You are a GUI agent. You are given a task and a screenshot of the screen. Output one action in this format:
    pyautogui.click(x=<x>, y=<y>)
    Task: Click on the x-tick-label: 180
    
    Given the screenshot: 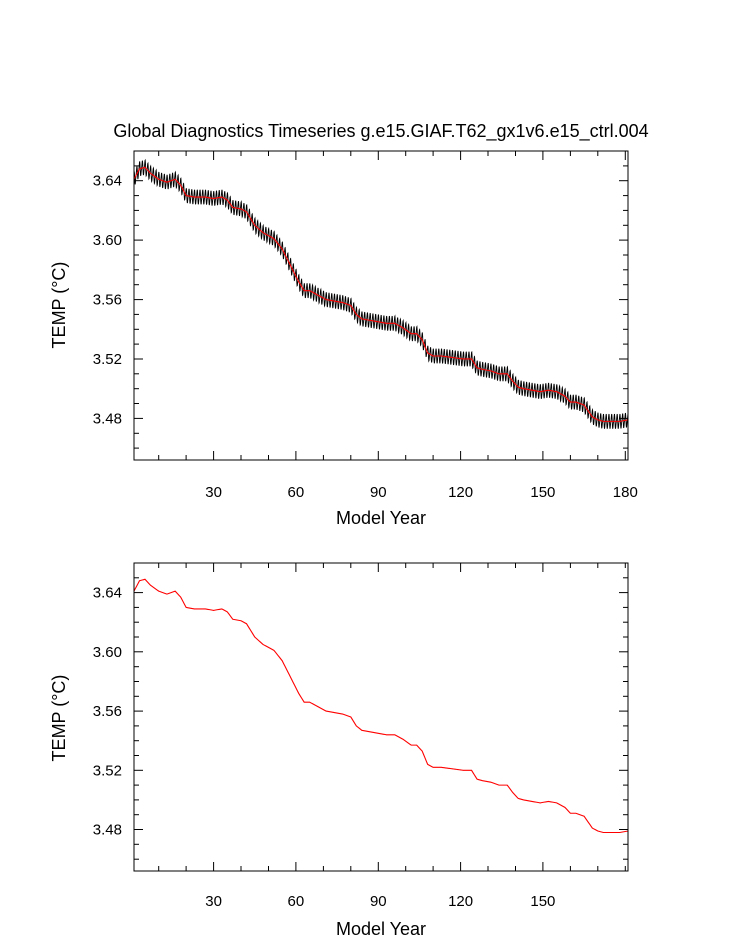 What is the action you would take?
    pyautogui.click(x=625, y=492)
    